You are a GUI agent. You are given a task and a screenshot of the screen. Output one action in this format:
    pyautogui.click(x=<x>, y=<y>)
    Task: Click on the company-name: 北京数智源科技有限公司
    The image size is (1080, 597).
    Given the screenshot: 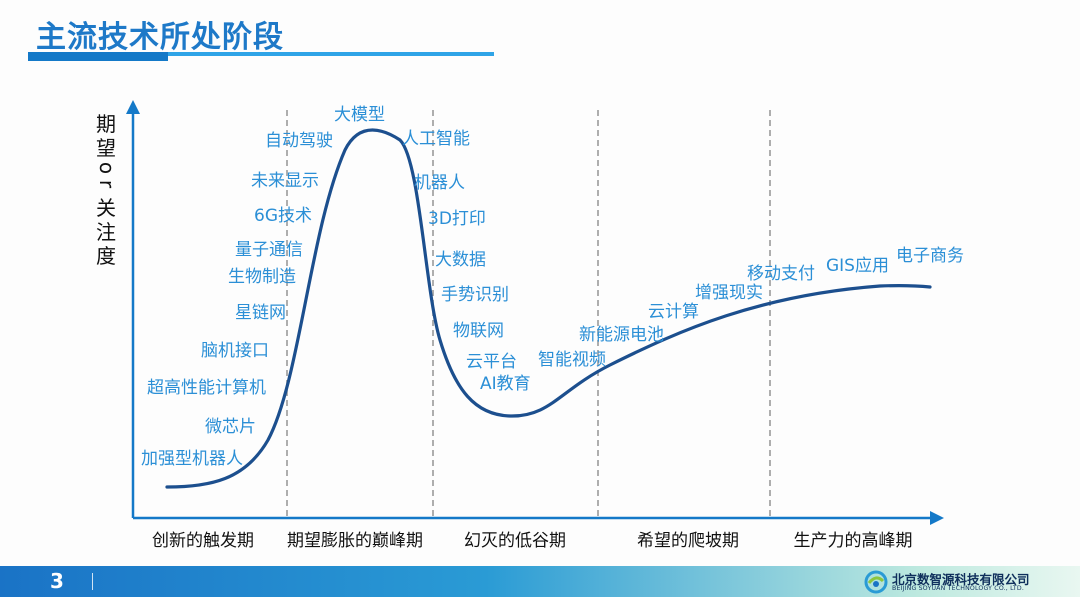 What is the action you would take?
    pyautogui.click(x=961, y=579)
    